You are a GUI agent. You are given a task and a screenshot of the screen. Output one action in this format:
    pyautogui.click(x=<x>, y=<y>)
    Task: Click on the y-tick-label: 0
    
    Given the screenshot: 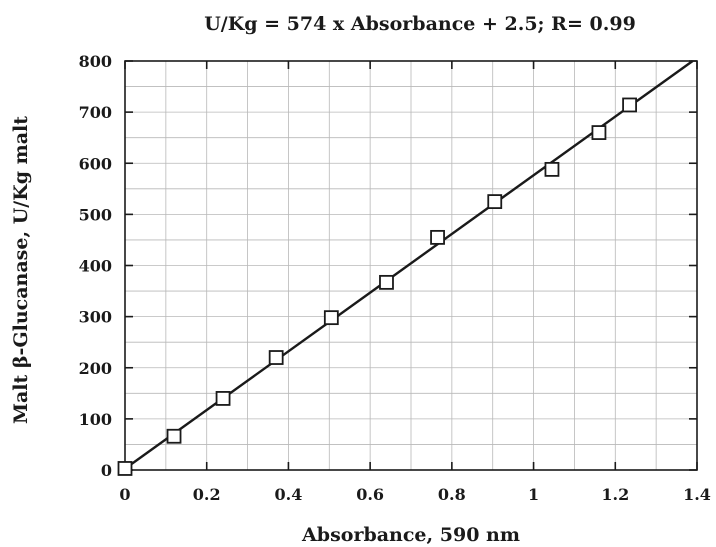 What is the action you would take?
    pyautogui.click(x=106, y=470)
    